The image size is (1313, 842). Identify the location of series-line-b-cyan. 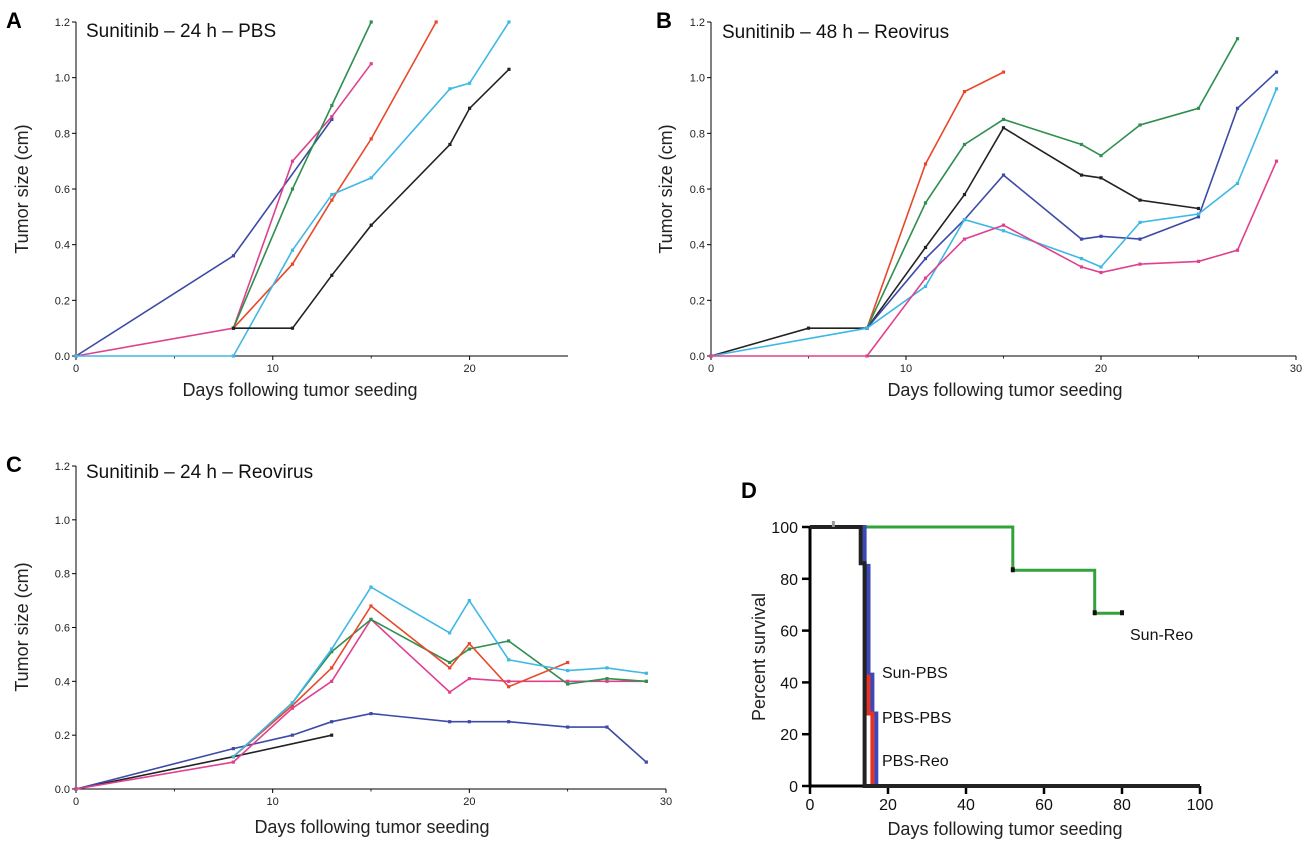
(994, 222).